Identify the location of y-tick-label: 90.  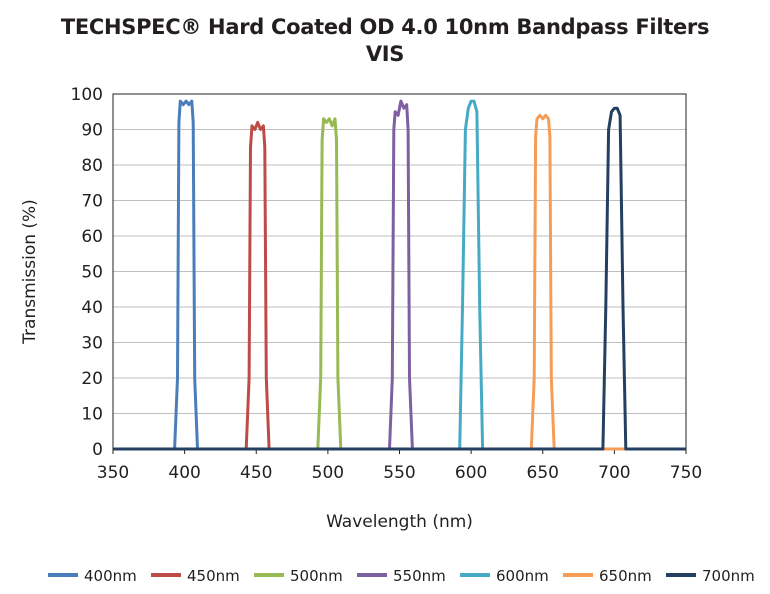
(92, 131).